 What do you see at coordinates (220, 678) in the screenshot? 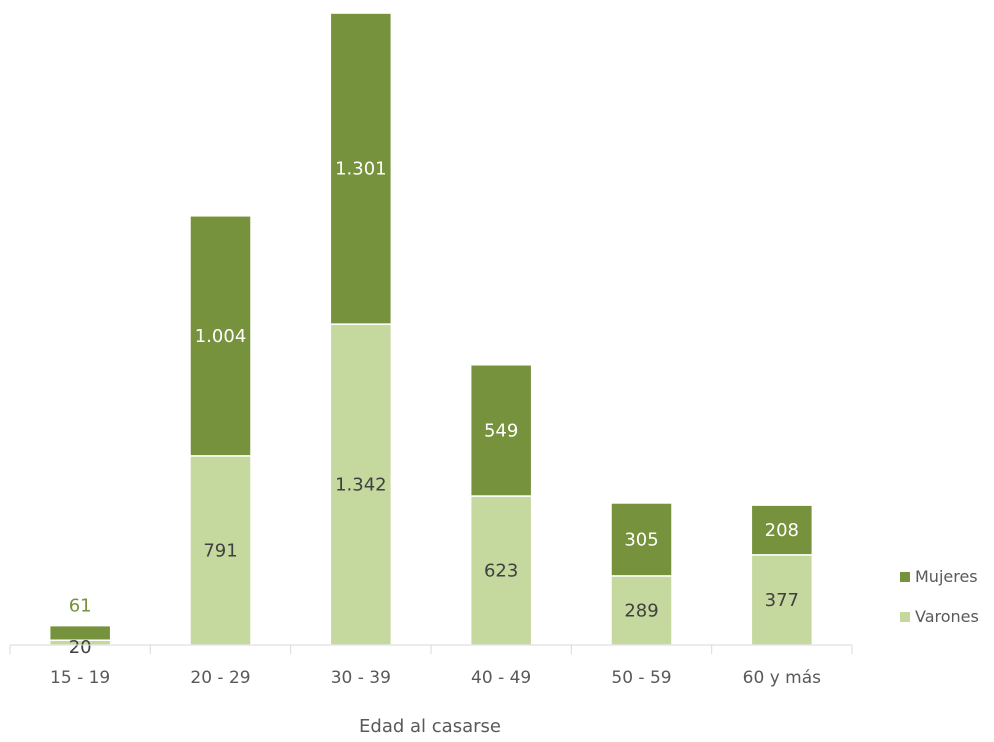
I see `x-tick-label-1: 20 - 29` at bounding box center [220, 678].